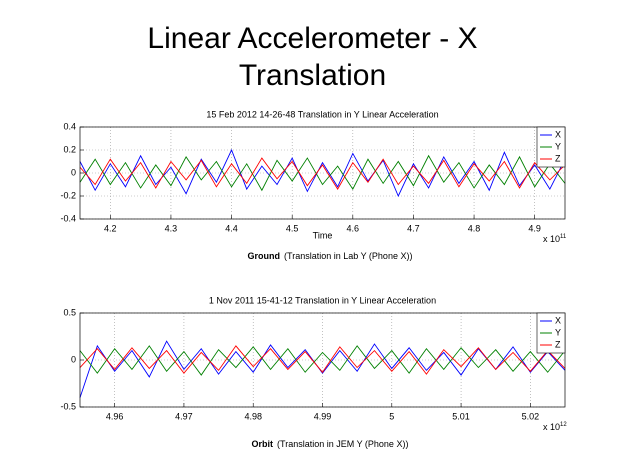  What do you see at coordinates (413, 228) in the screenshot?
I see `x-tick-label: 4.7` at bounding box center [413, 228].